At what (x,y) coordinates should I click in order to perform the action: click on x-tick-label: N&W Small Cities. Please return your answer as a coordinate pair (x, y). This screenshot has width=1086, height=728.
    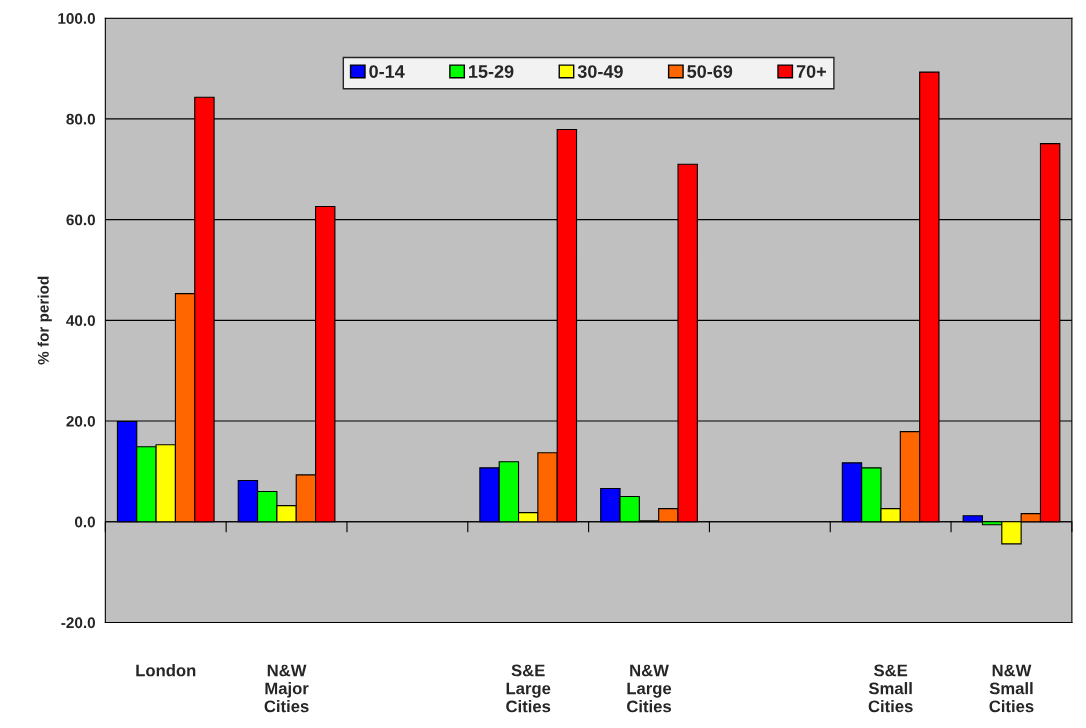
    Looking at the image, I should click on (1011, 688).